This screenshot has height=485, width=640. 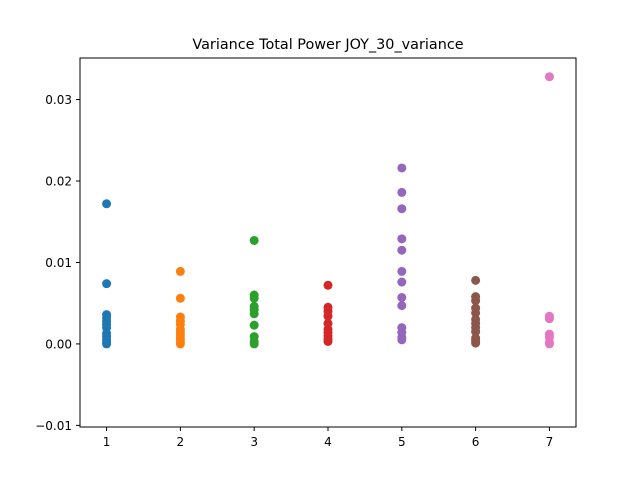 I want to click on x-tick-label-7: 7, so click(x=550, y=442).